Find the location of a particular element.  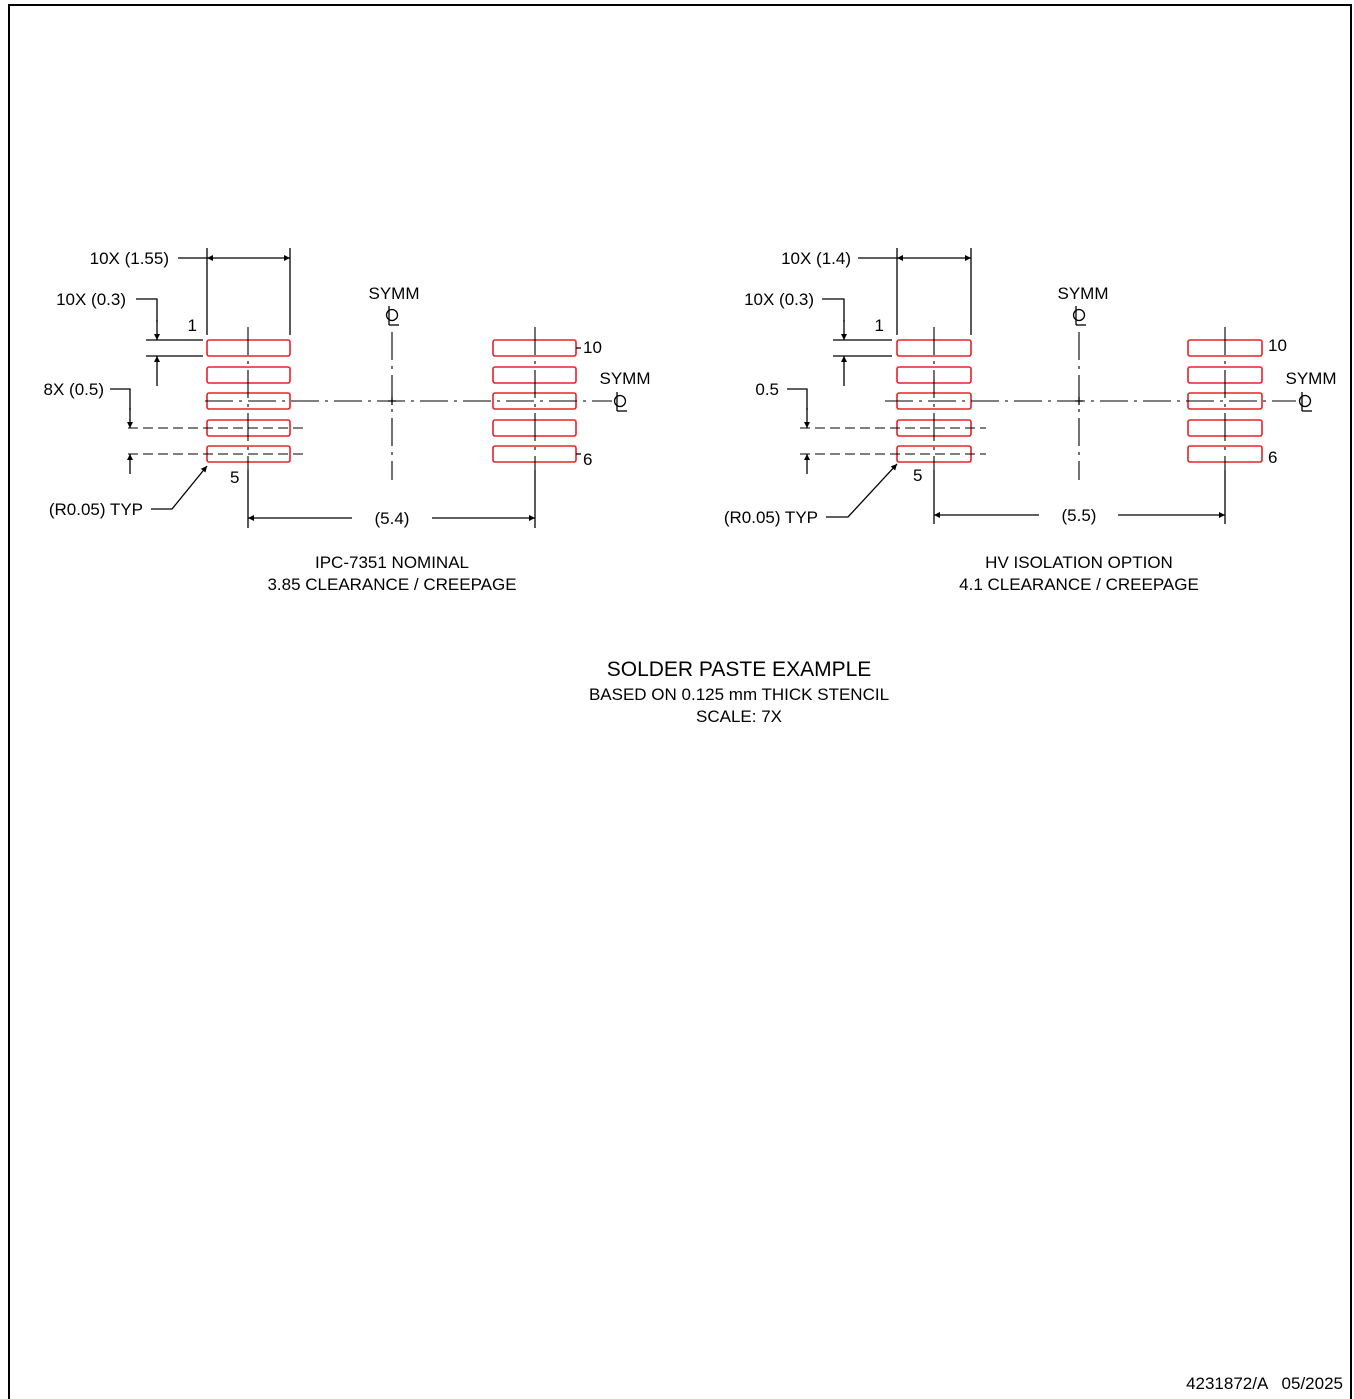

pad-length-dim-label: 10X (1.55) is located at coordinates (129, 258).